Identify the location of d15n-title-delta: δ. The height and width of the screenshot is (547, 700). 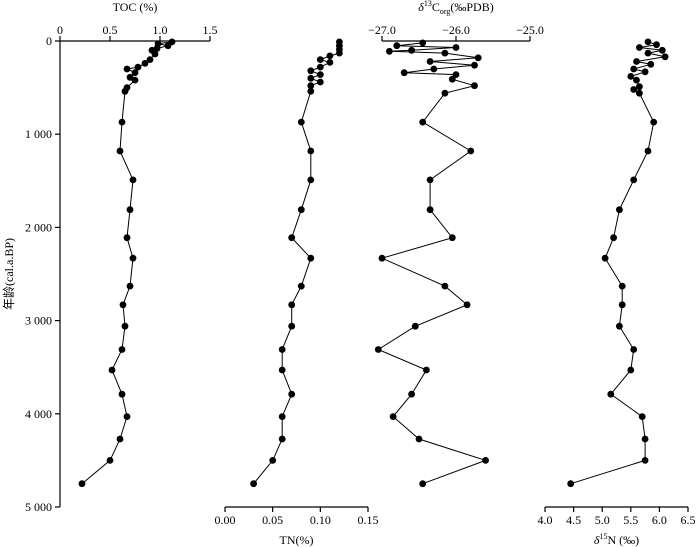
(597, 540).